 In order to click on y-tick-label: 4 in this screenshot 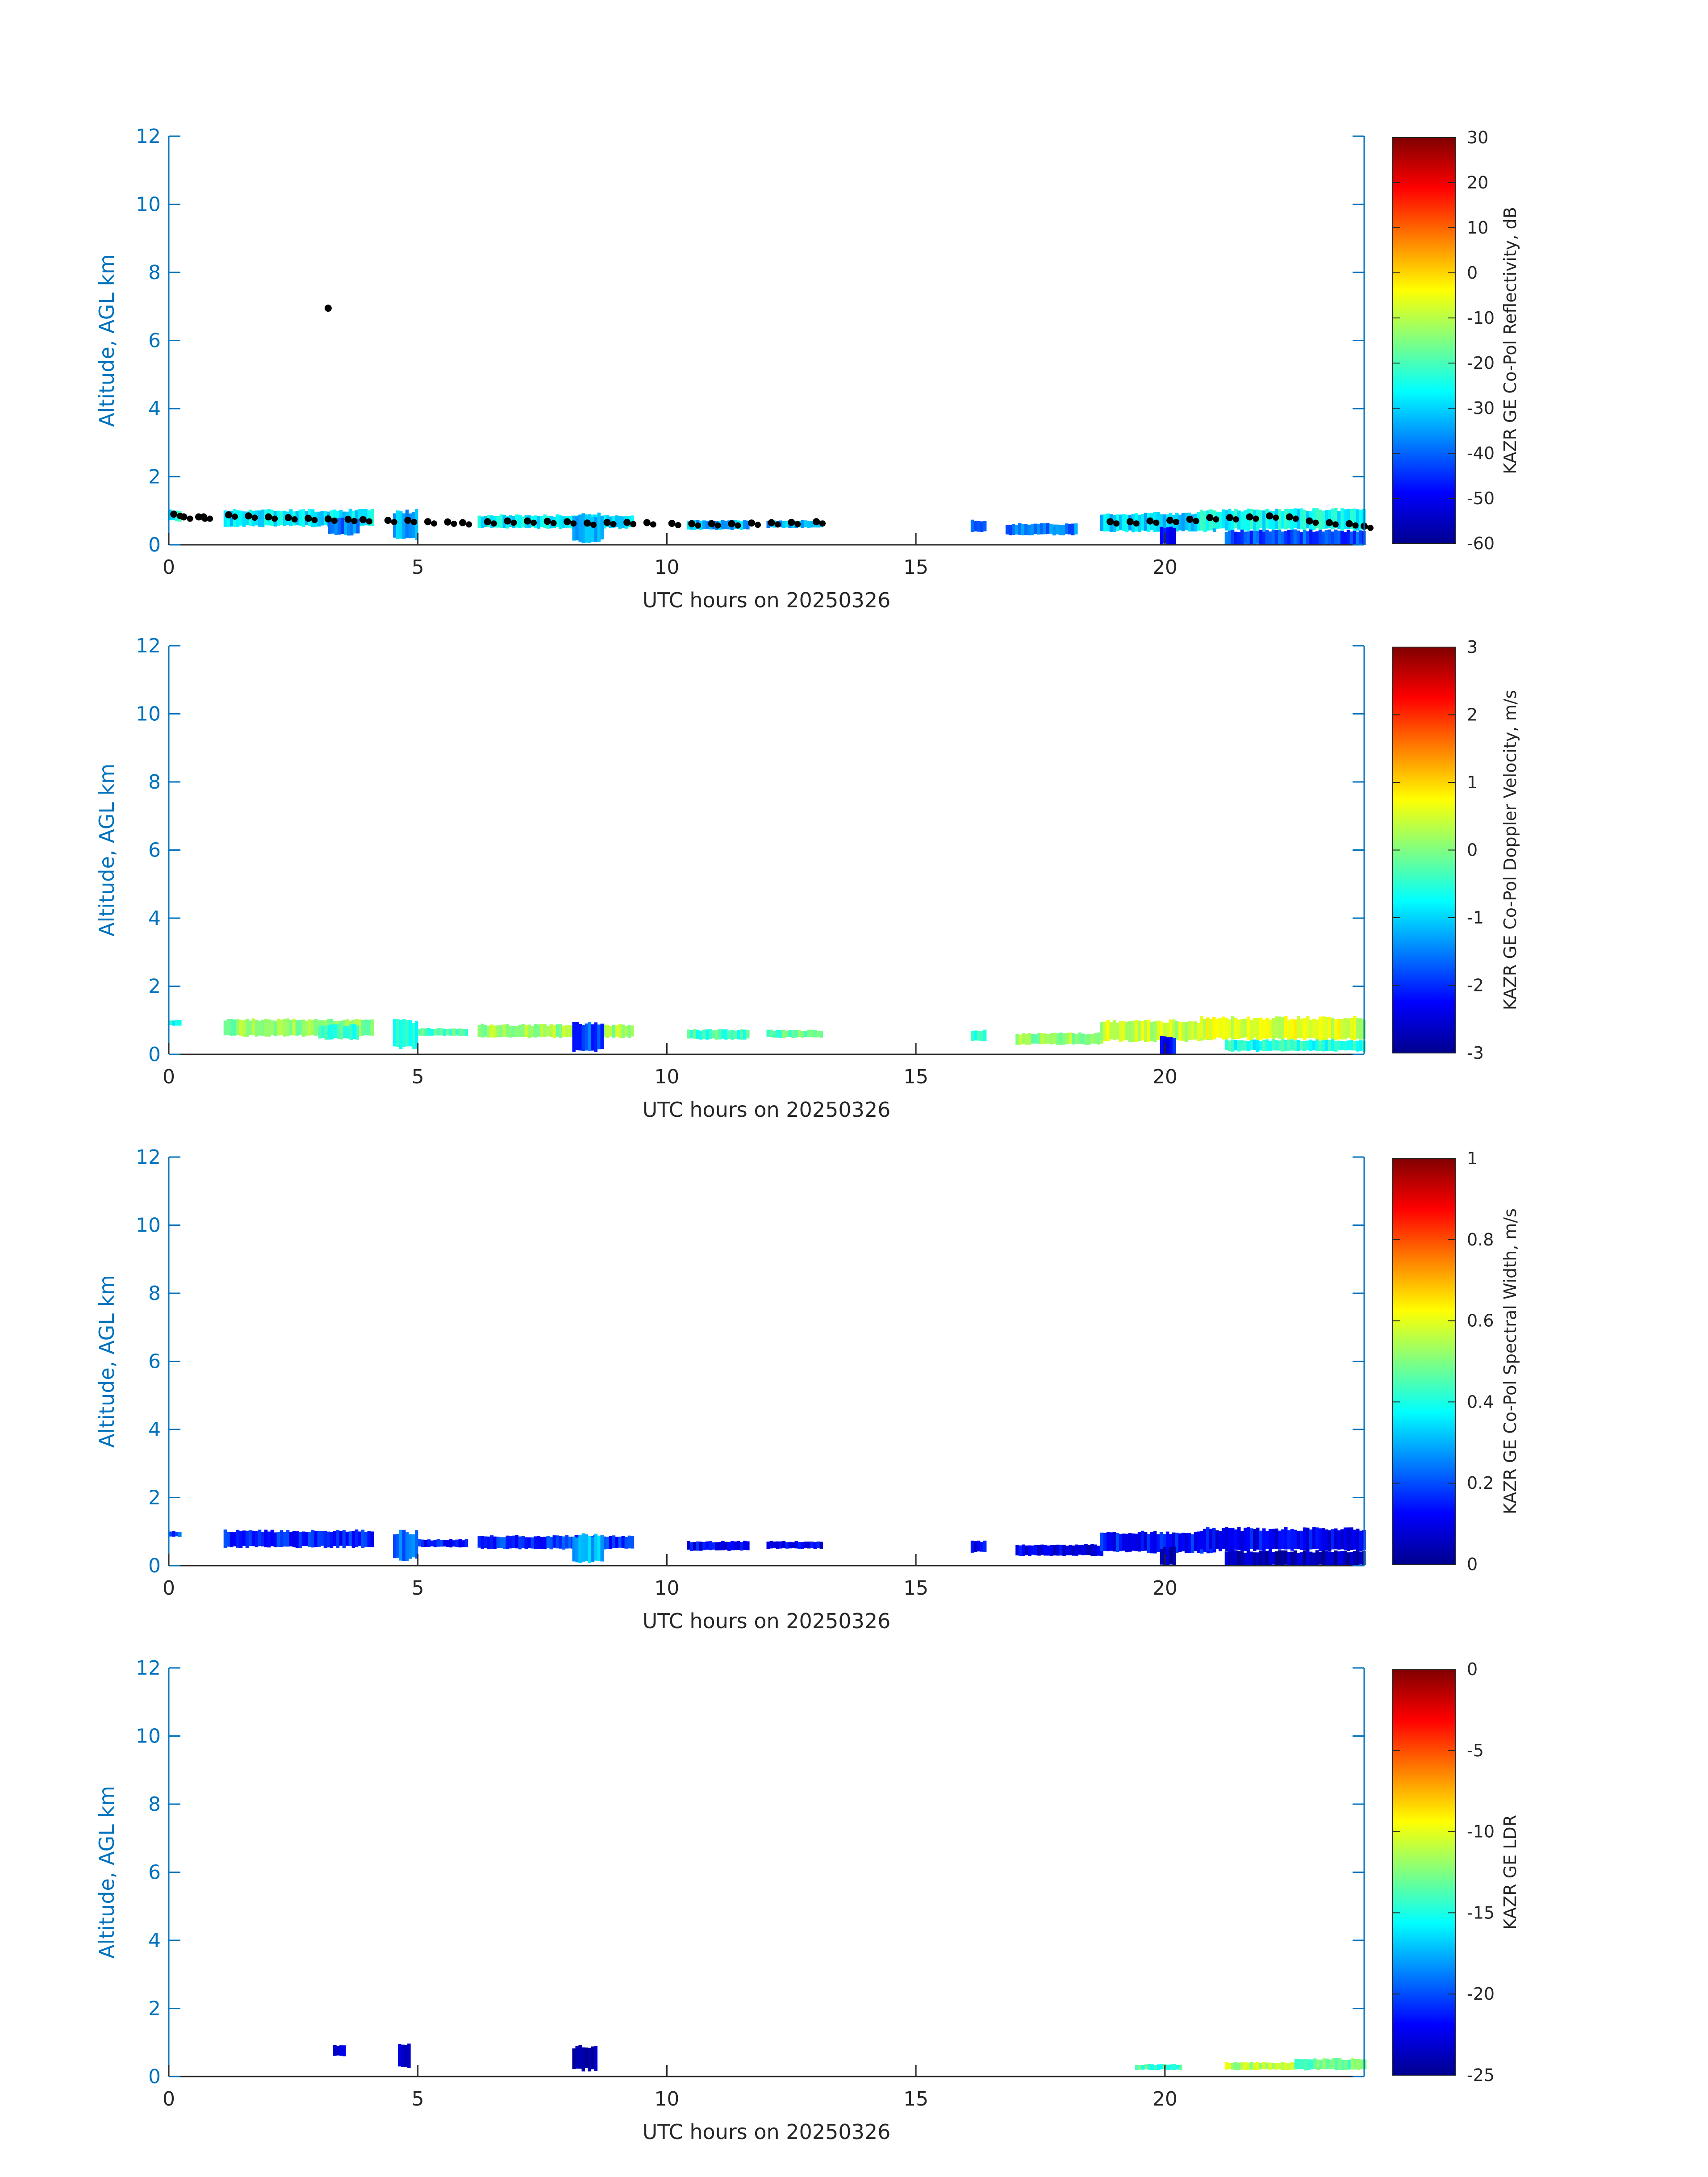, I will do `click(154, 918)`.